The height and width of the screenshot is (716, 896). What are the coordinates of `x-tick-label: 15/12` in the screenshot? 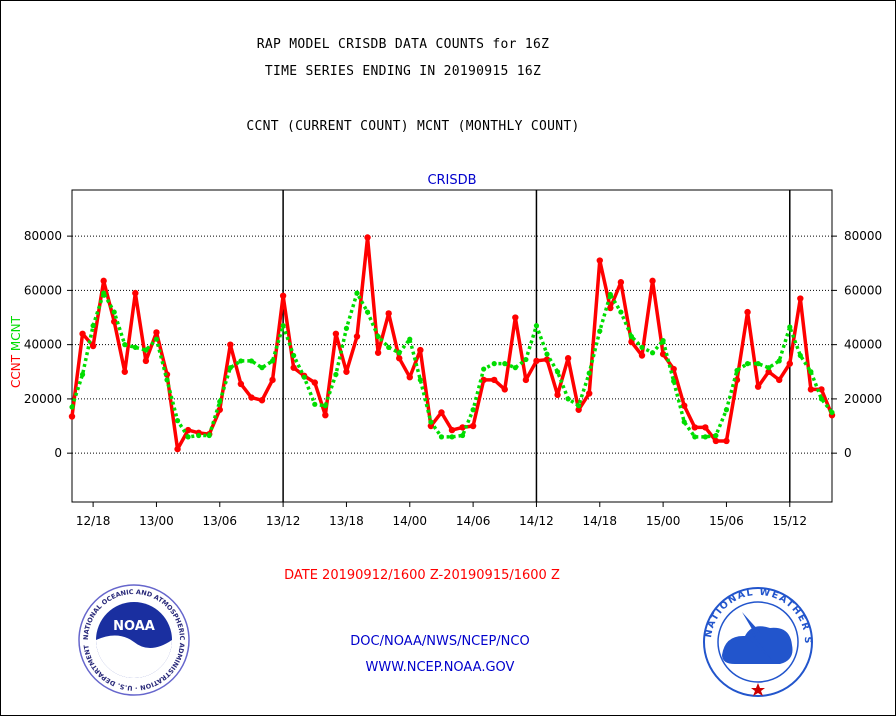 It's located at (789, 521).